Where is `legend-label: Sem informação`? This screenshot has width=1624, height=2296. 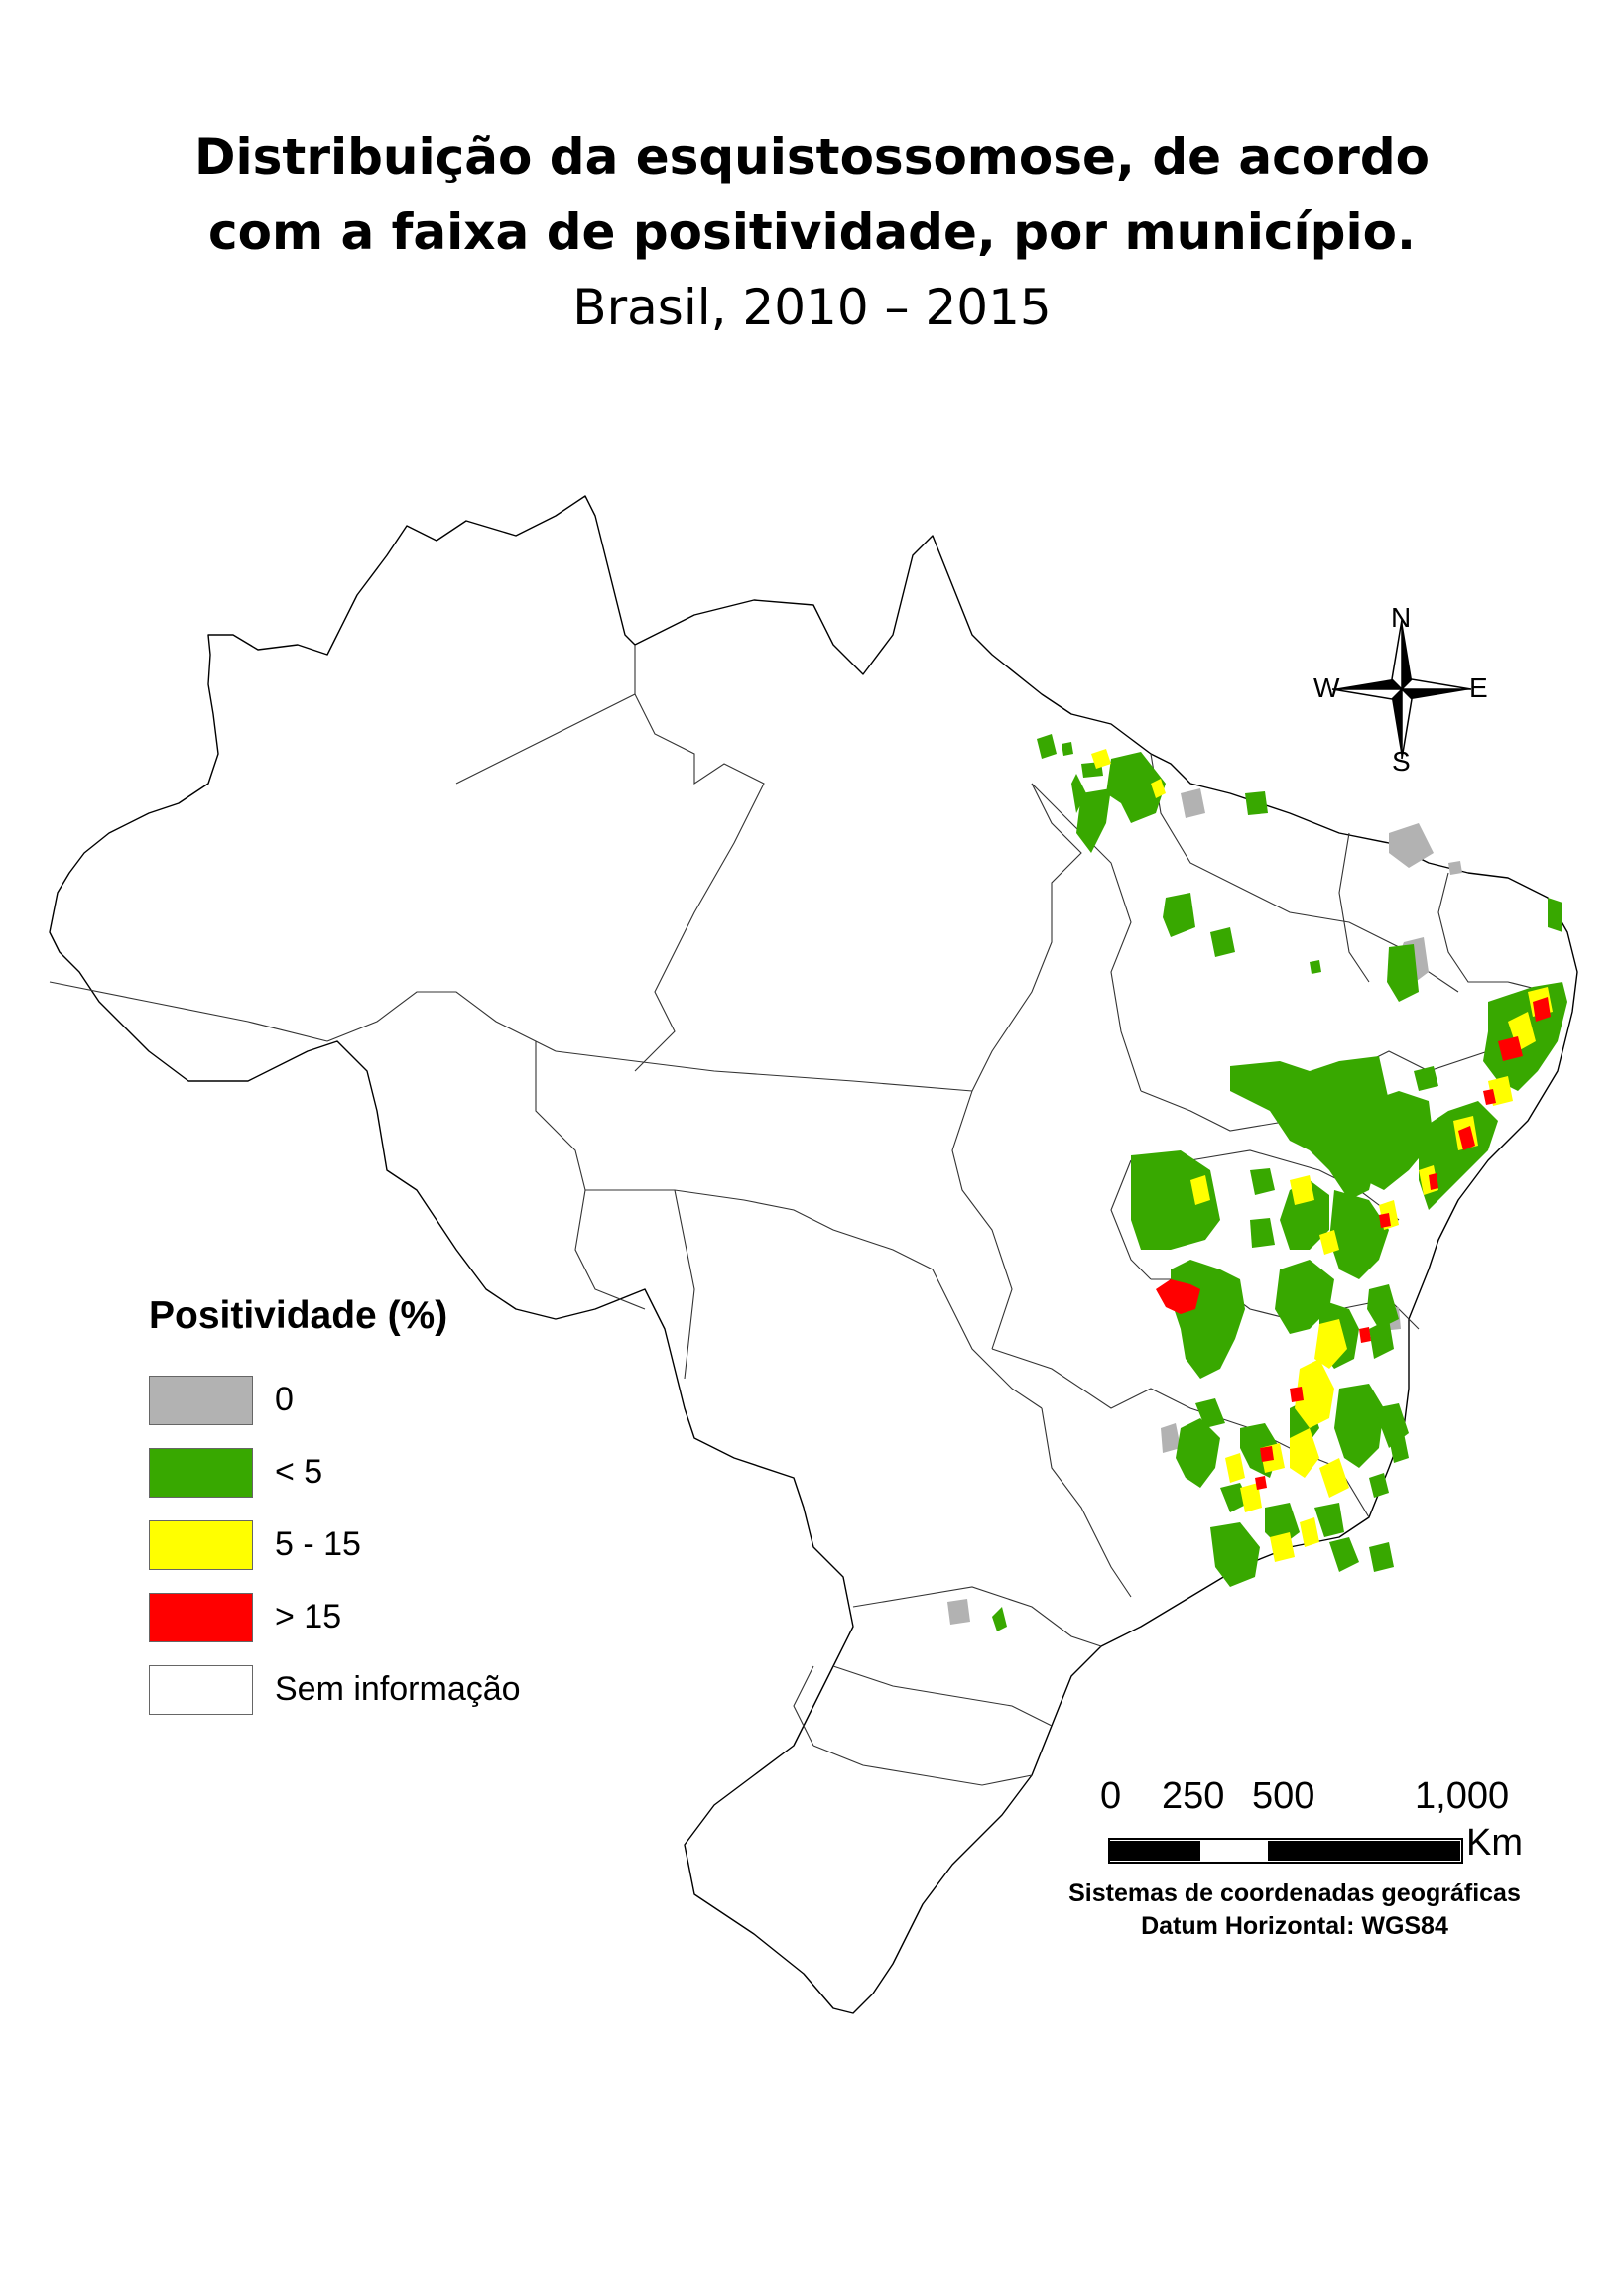 legend-label: Sem informação is located at coordinates (398, 1689).